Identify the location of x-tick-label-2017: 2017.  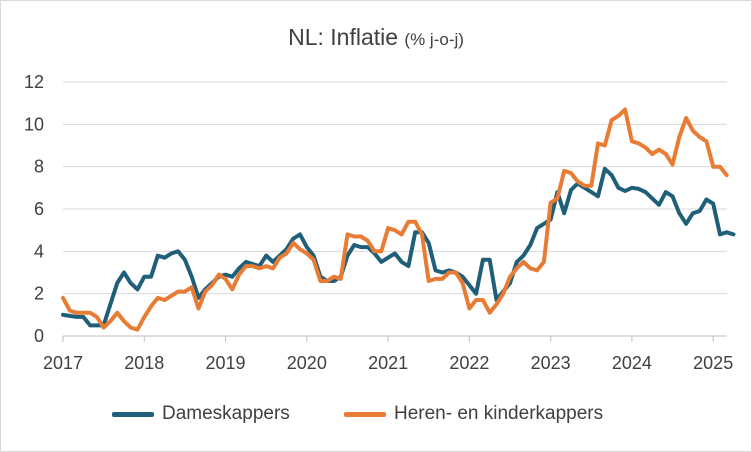
(63, 363).